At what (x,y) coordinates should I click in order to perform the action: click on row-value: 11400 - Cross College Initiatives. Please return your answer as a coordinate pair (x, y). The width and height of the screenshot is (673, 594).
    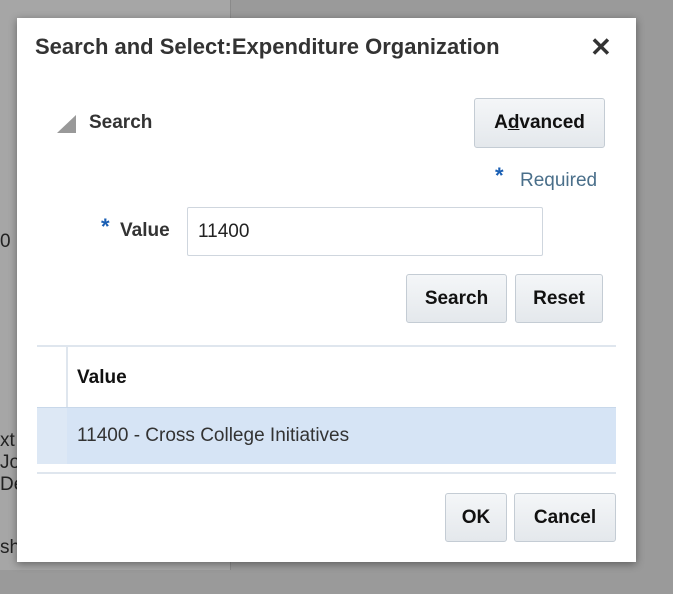
    Looking at the image, I should click on (213, 435).